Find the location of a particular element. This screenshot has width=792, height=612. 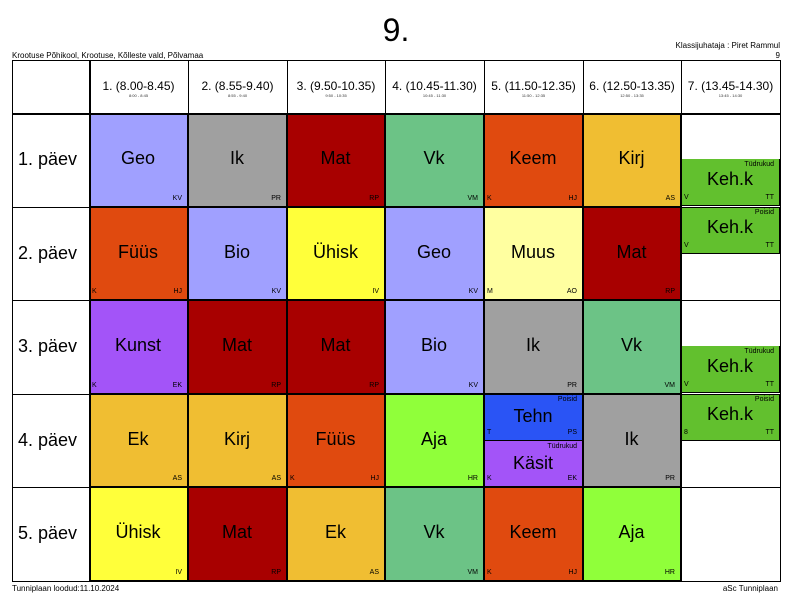

period-time: 9:50 - 10:35 is located at coordinates (336, 95).